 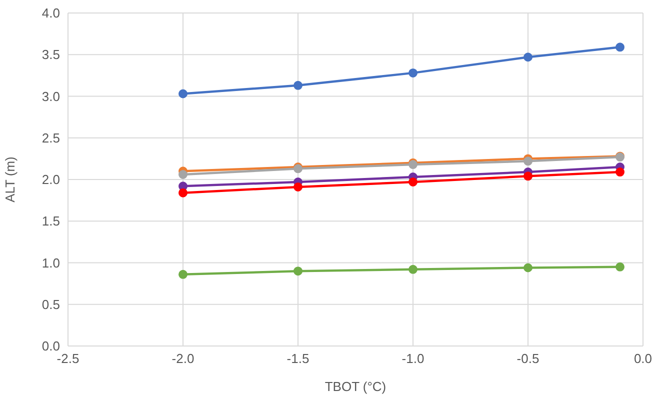 I want to click on y-tick-label: 3.0, so click(x=51, y=96).